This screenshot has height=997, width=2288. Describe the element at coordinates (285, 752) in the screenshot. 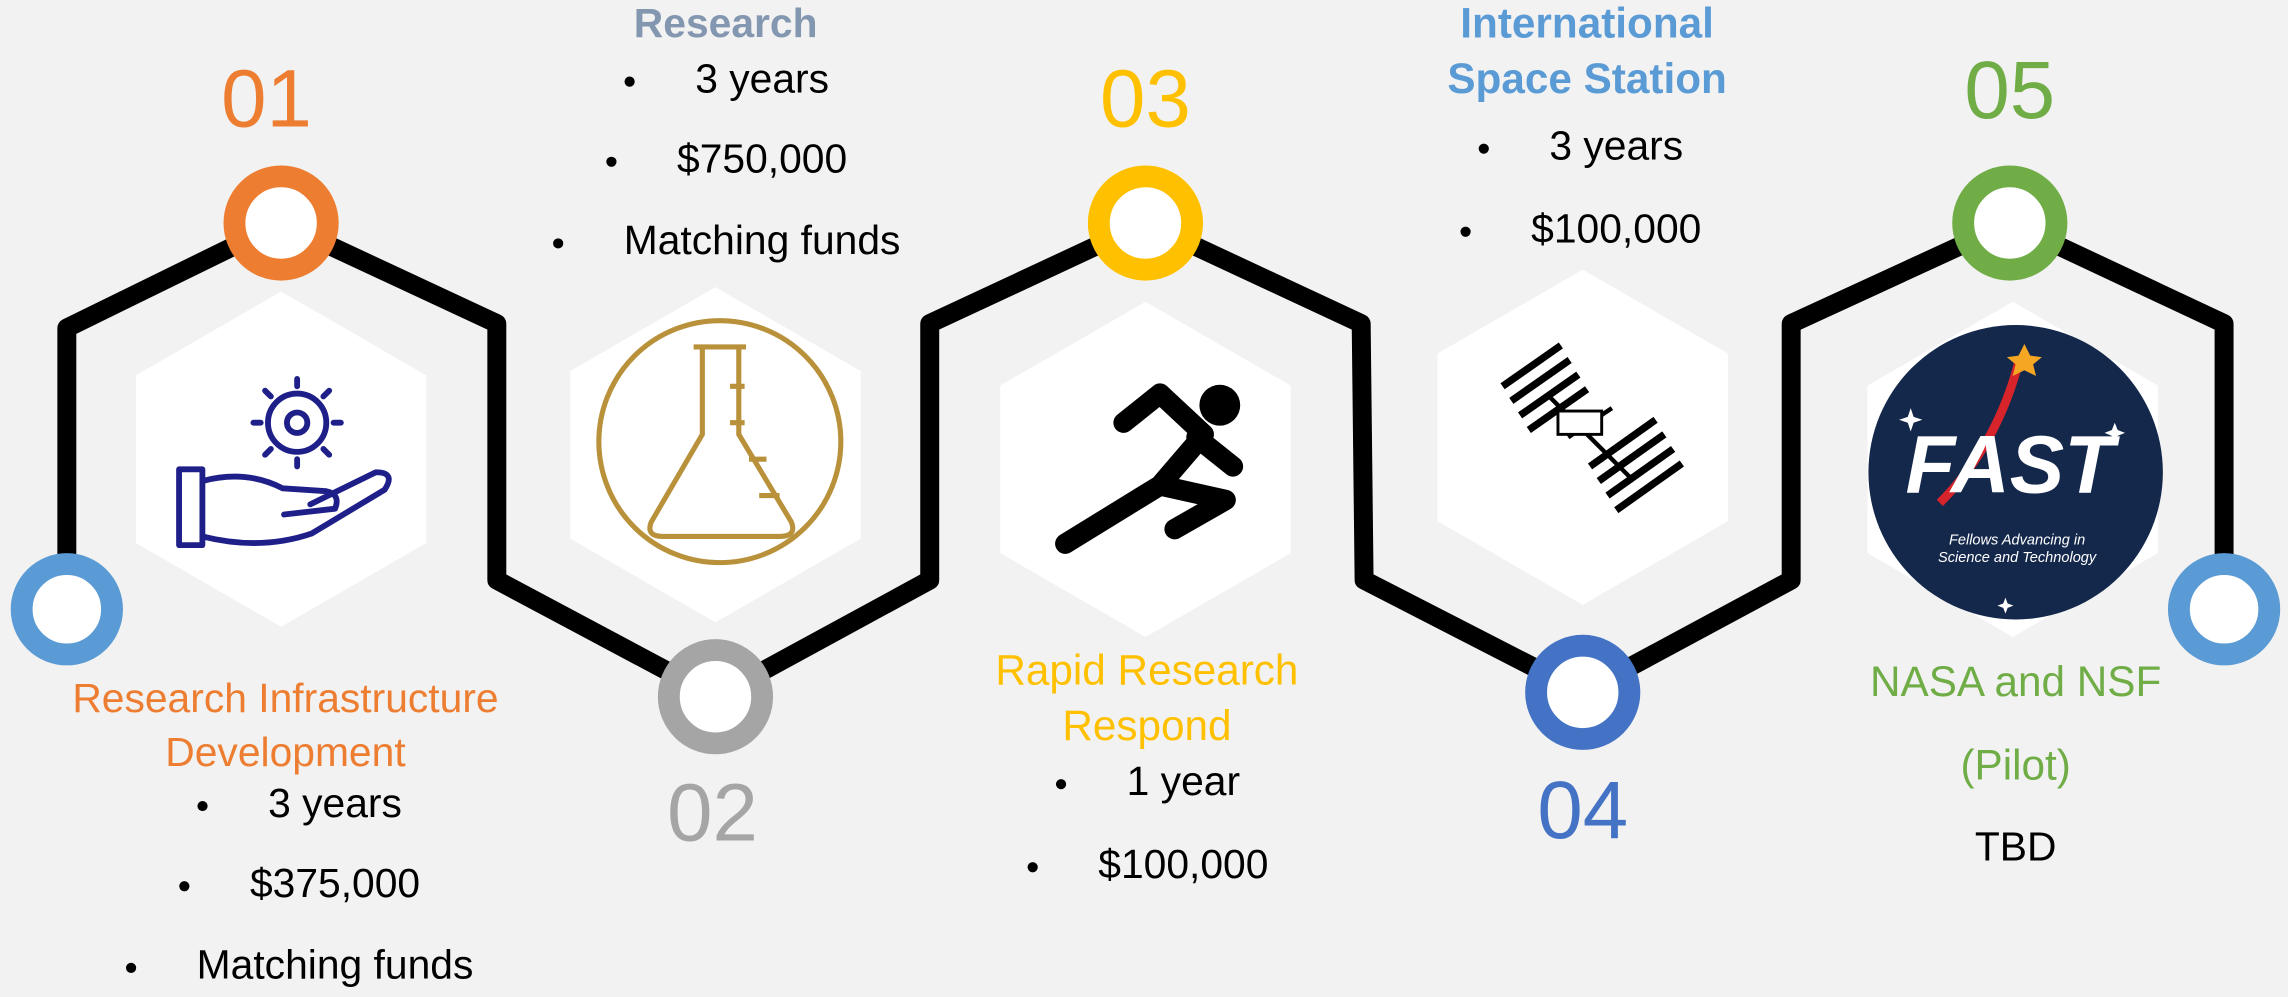

I see `step-title: Development` at that location.